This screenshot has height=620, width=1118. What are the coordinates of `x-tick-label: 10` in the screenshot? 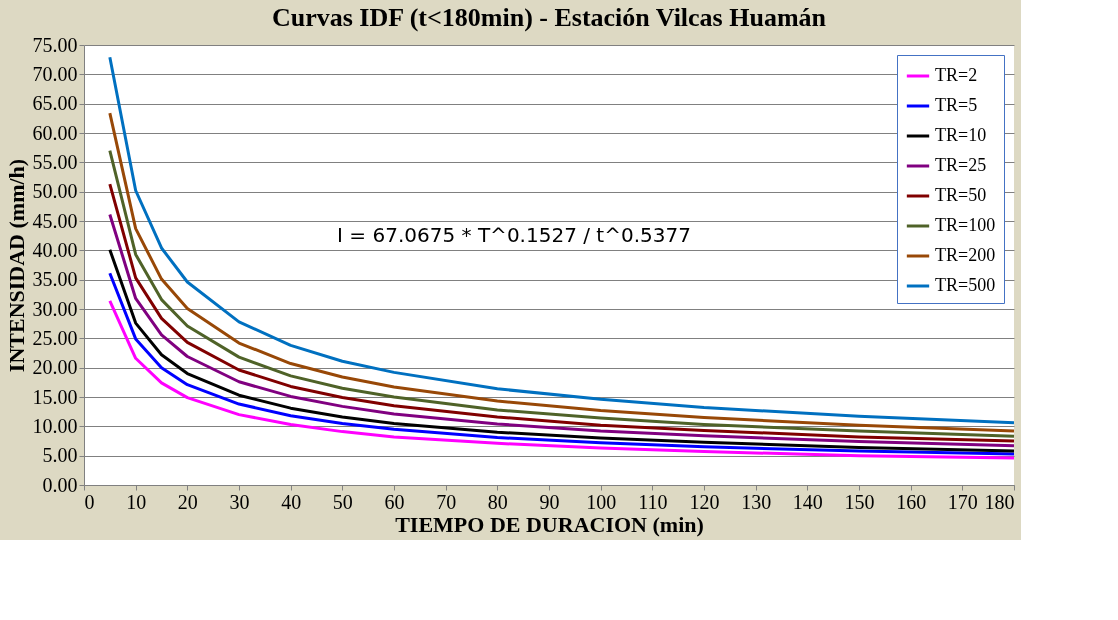 It's located at (136, 501).